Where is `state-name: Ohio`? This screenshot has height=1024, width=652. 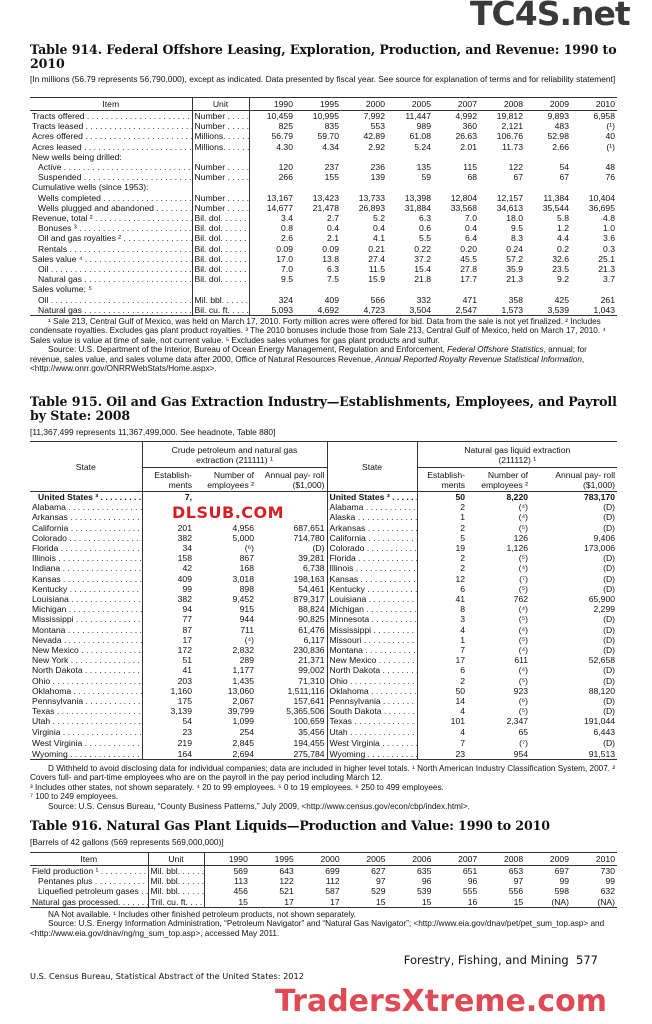 state-name: Ohio is located at coordinates (372, 680).